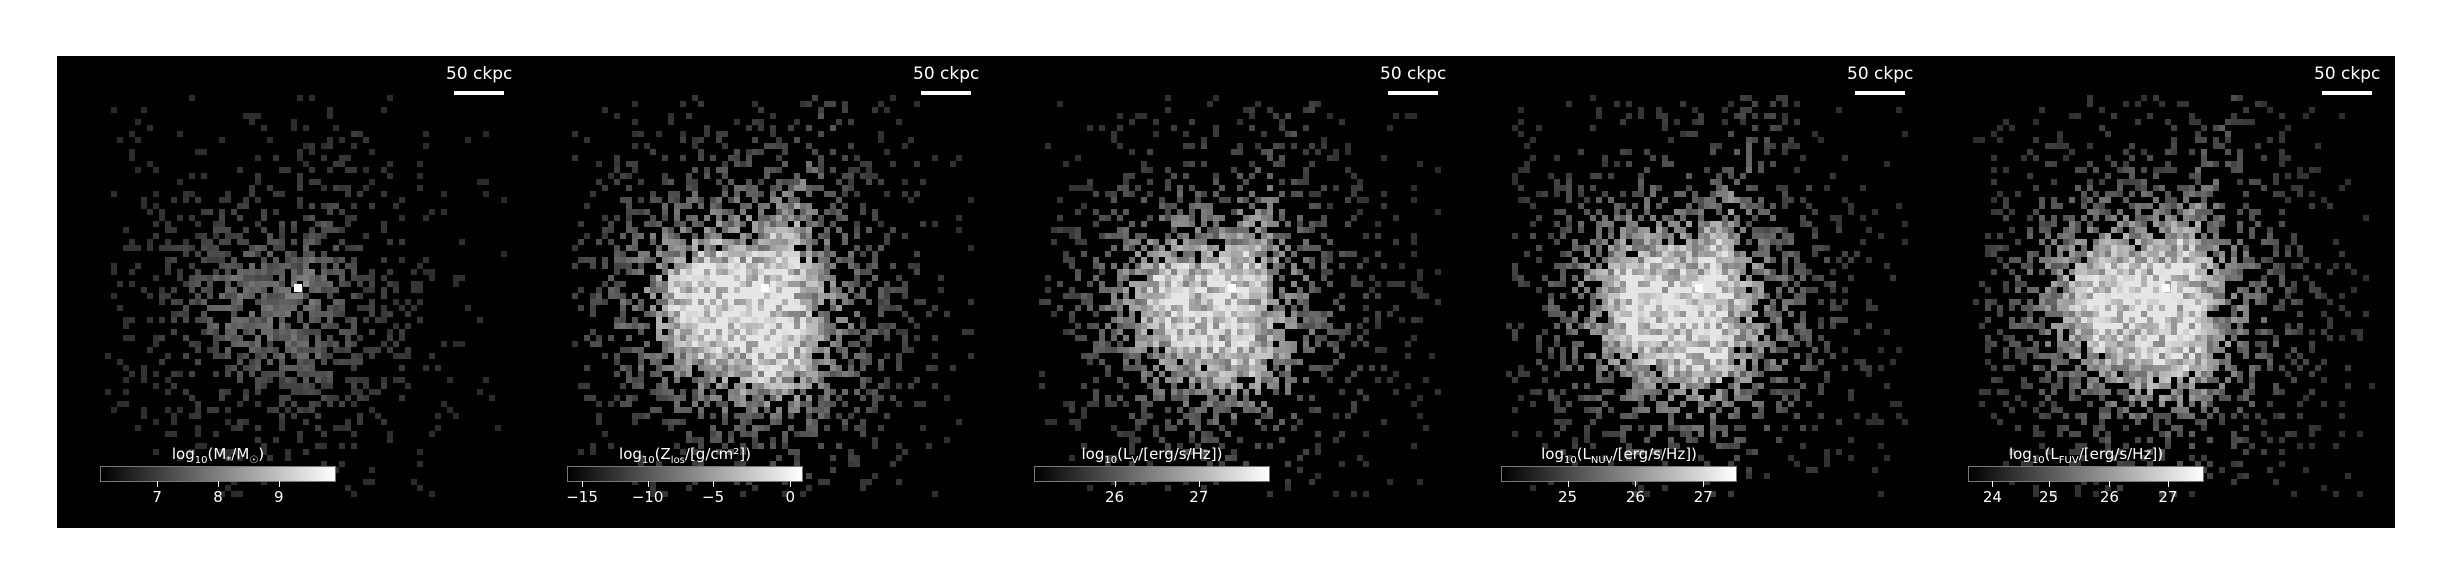 This screenshot has height=584, width=2444. I want to click on colorbar-label: log10(M*/M☉), so click(218, 455).